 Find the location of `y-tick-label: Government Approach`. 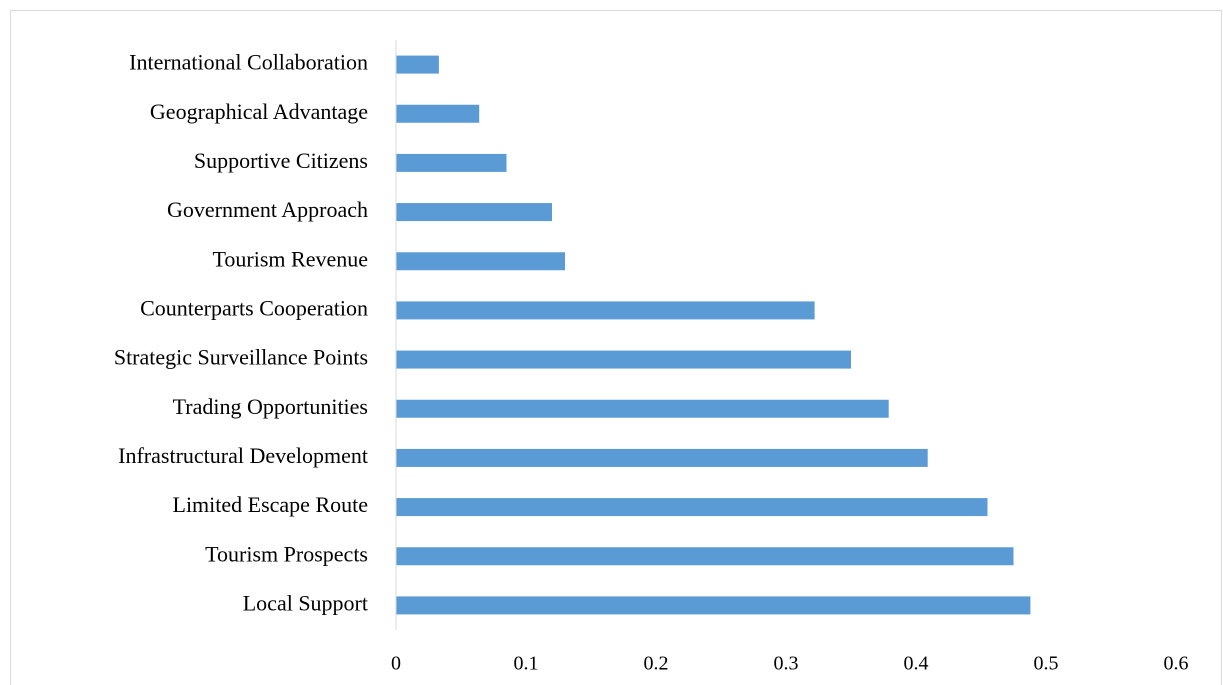

y-tick-label: Government Approach is located at coordinates (267, 209).